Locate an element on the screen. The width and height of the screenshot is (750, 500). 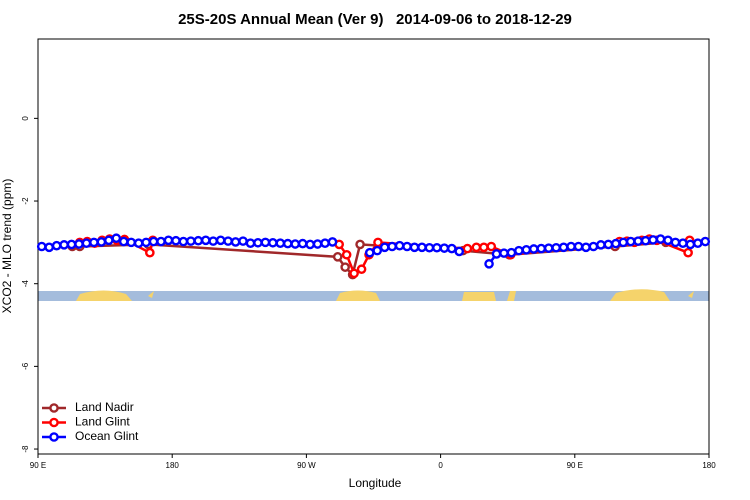
map-strip is located at coordinates (373, 295).